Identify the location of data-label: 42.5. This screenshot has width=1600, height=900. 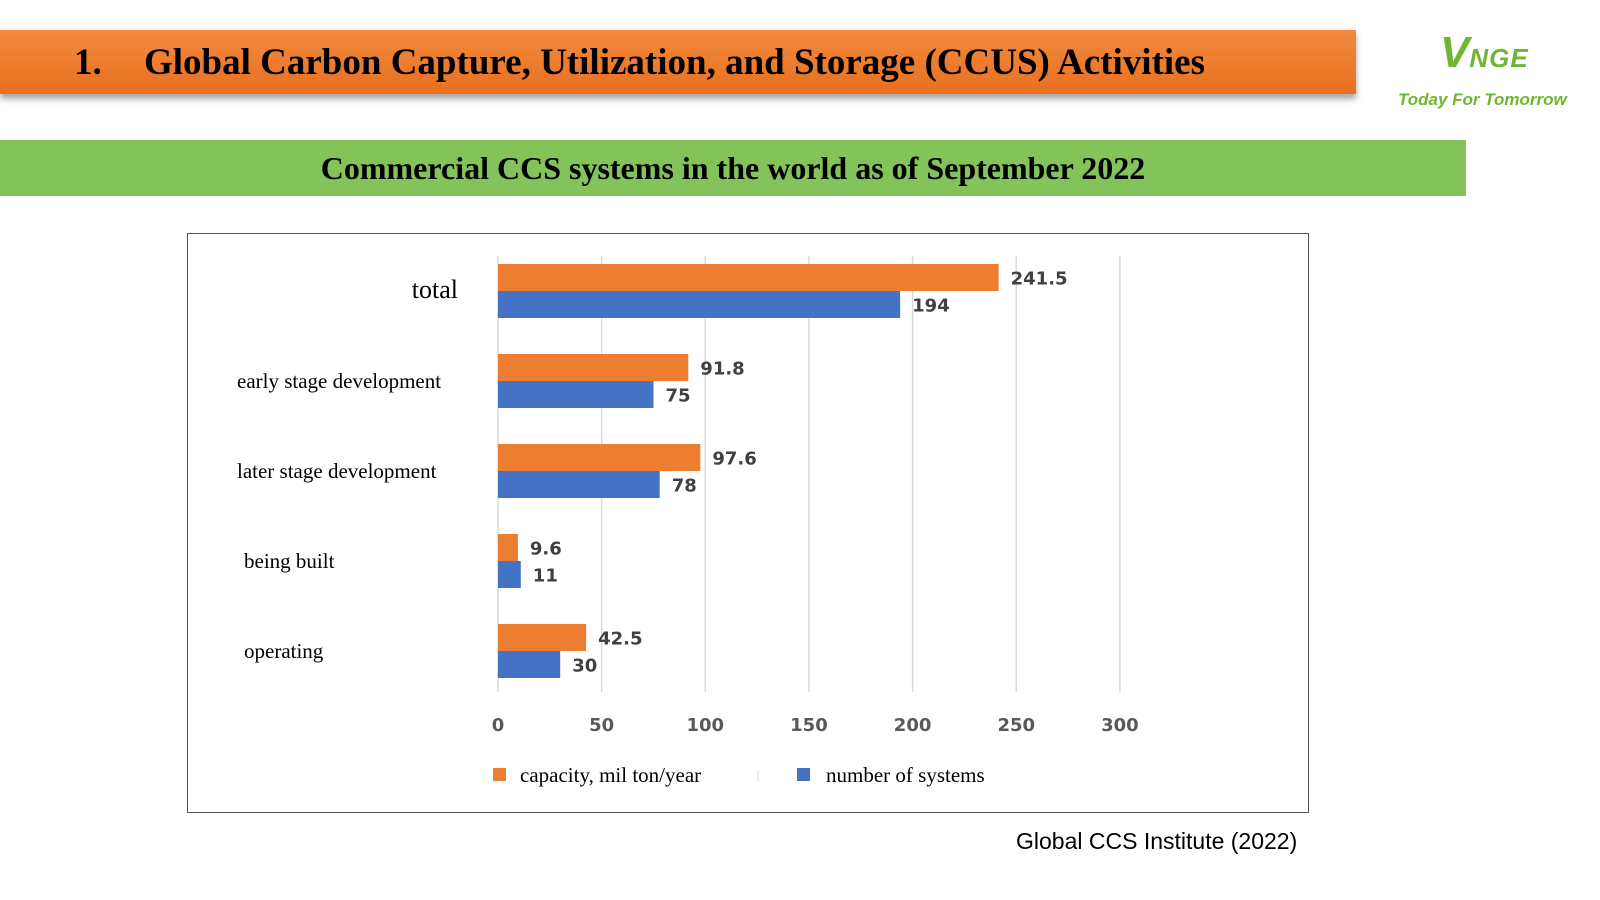
(620, 639).